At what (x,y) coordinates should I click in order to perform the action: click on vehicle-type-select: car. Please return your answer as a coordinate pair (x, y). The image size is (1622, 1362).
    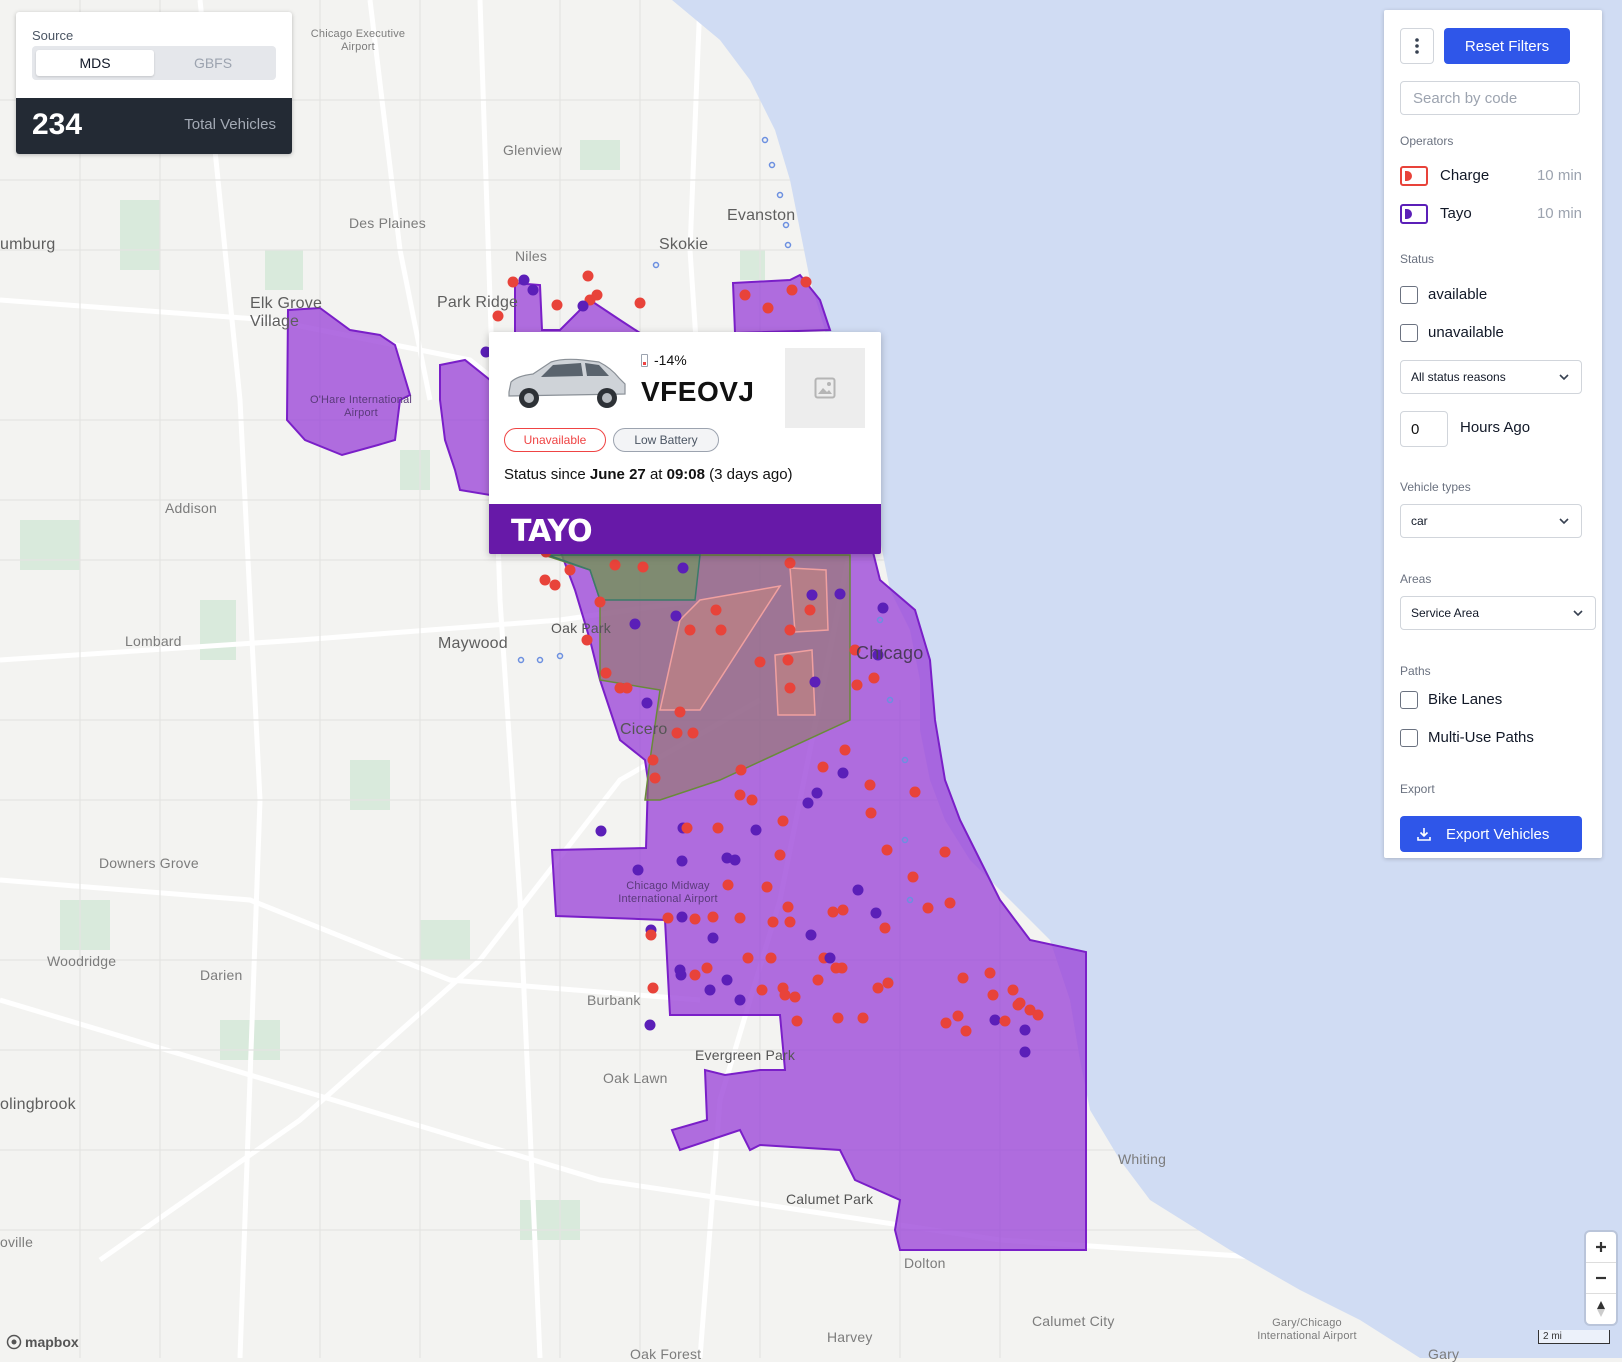
    Looking at the image, I should click on (1491, 521).